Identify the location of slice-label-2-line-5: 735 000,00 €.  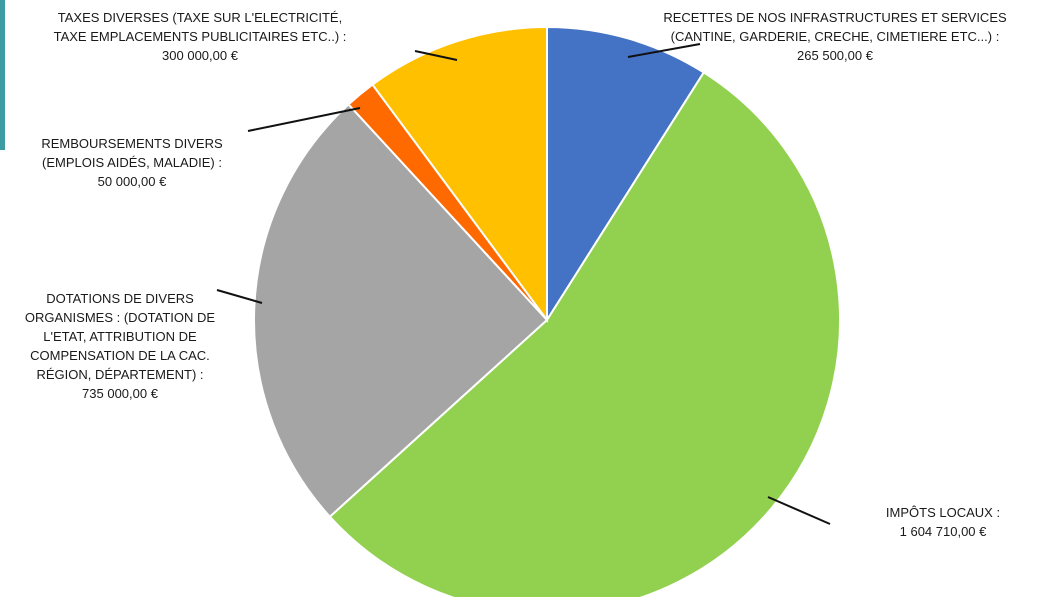
(120, 393).